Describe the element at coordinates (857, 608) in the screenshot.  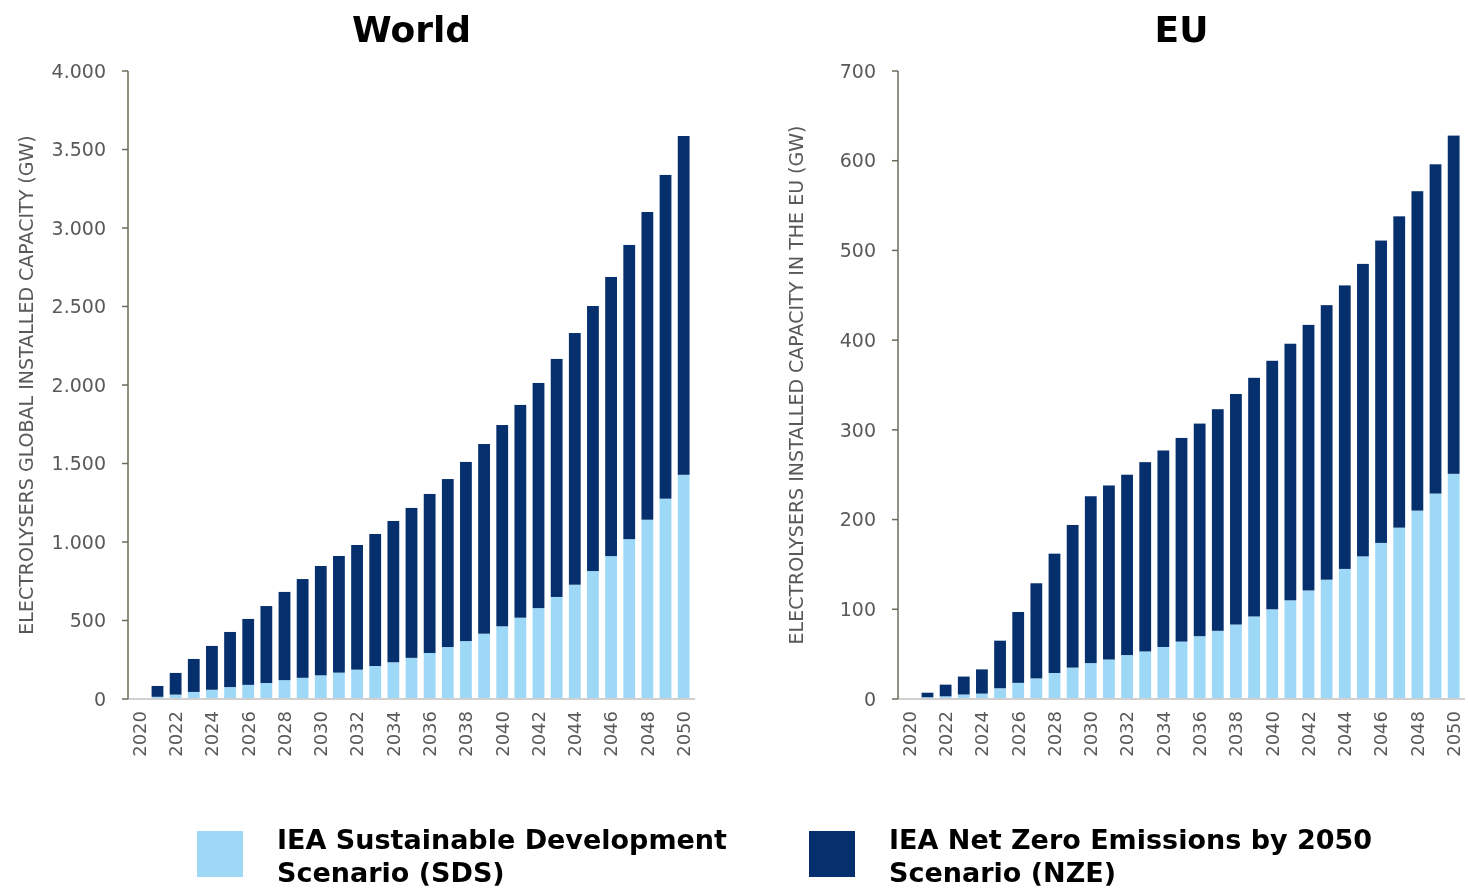
I see `y-tick-label: 100` at that location.